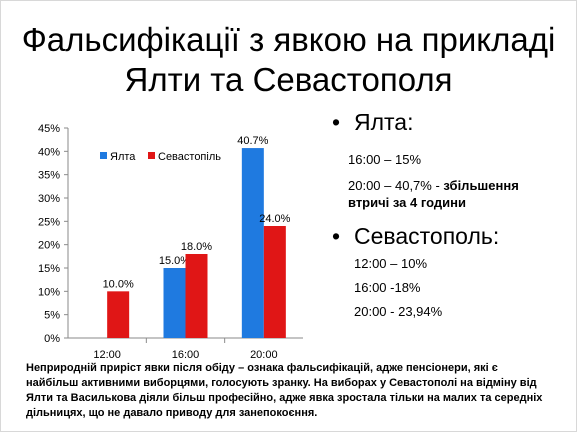  What do you see at coordinates (118, 284) in the screenshot?
I see `data-label: 10.0%` at bounding box center [118, 284].